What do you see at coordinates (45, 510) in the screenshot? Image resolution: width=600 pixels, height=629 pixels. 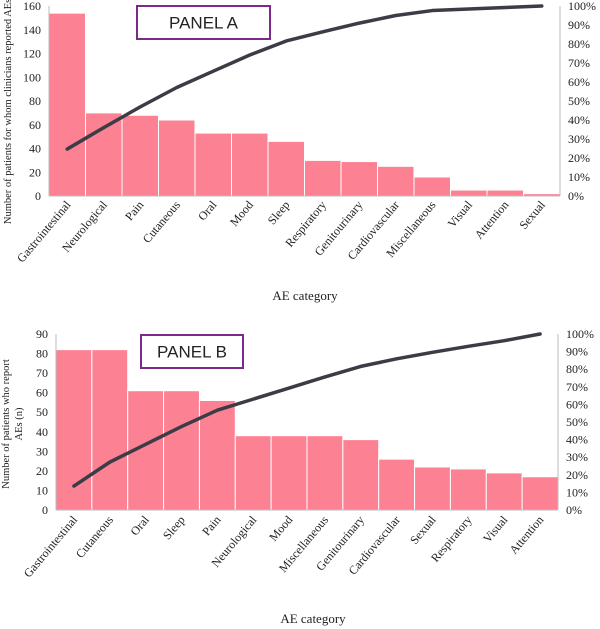 I see `panel-b-y-tick-label: 0` at bounding box center [45, 510].